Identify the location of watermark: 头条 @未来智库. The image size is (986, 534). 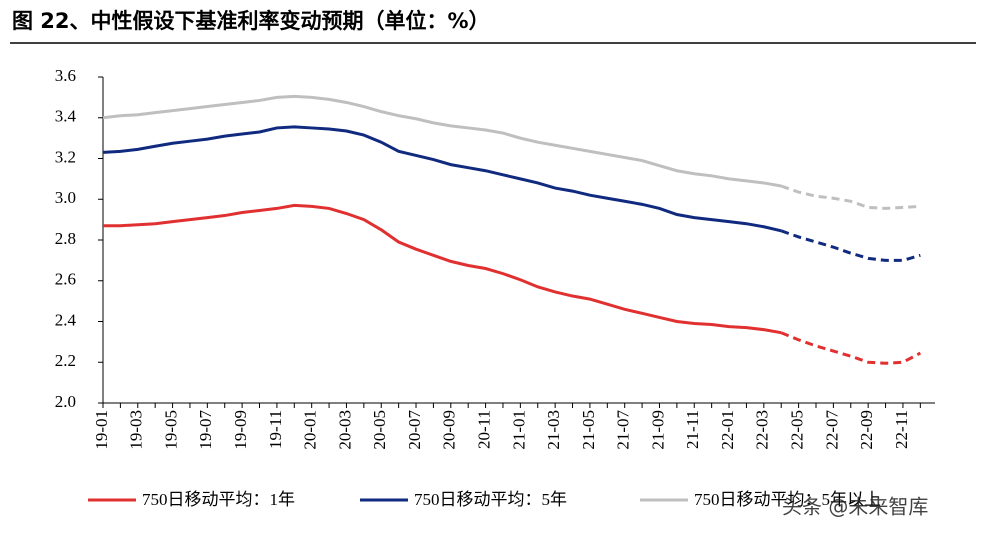
(855, 507).